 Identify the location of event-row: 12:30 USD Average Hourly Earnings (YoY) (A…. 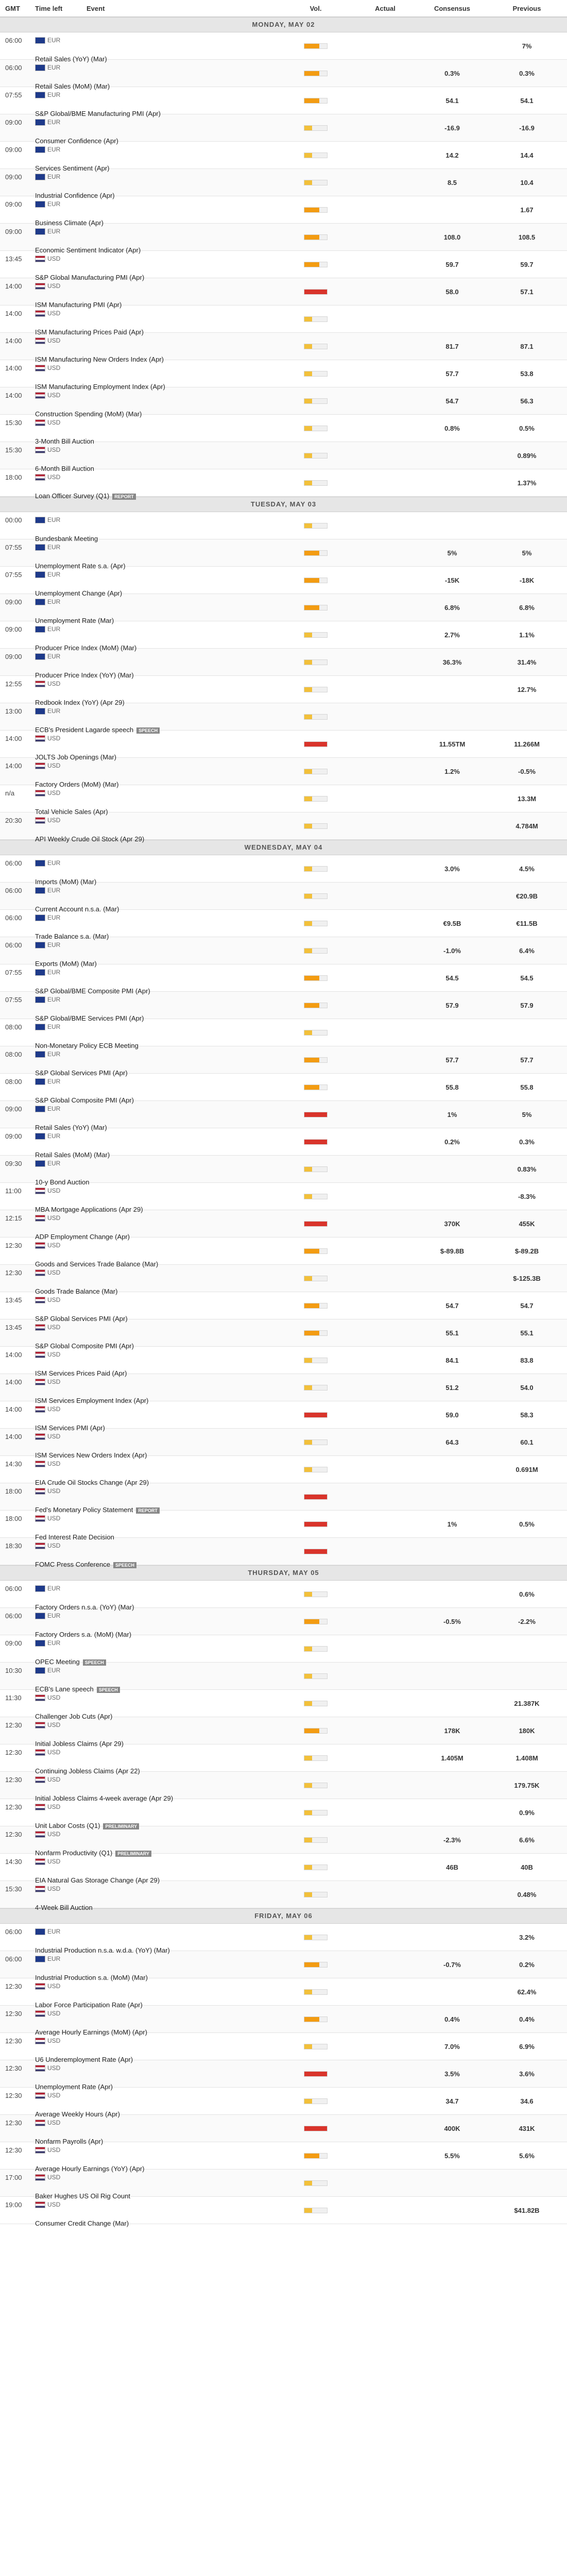
(284, 2157).